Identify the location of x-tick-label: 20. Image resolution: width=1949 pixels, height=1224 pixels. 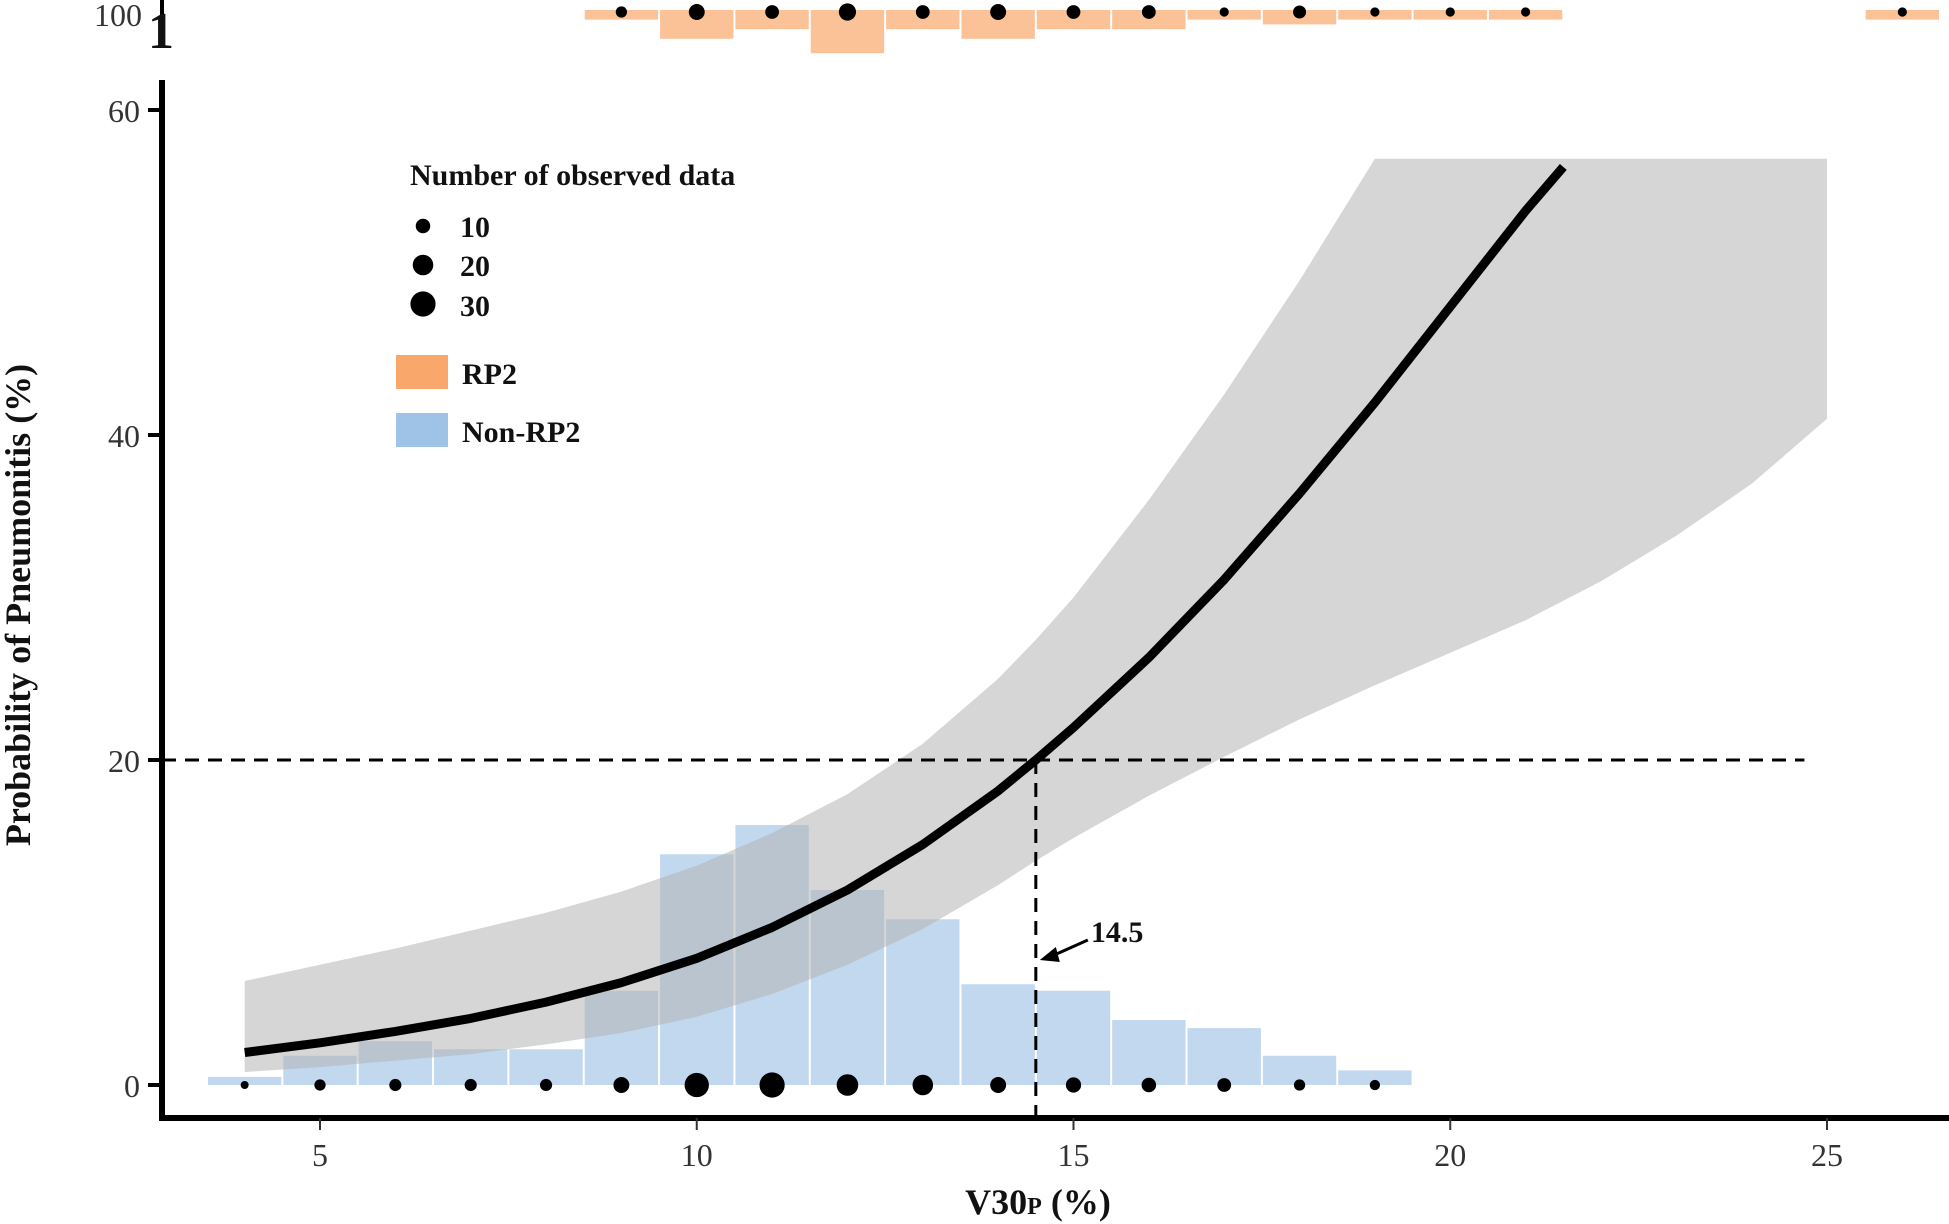
(1450, 1155).